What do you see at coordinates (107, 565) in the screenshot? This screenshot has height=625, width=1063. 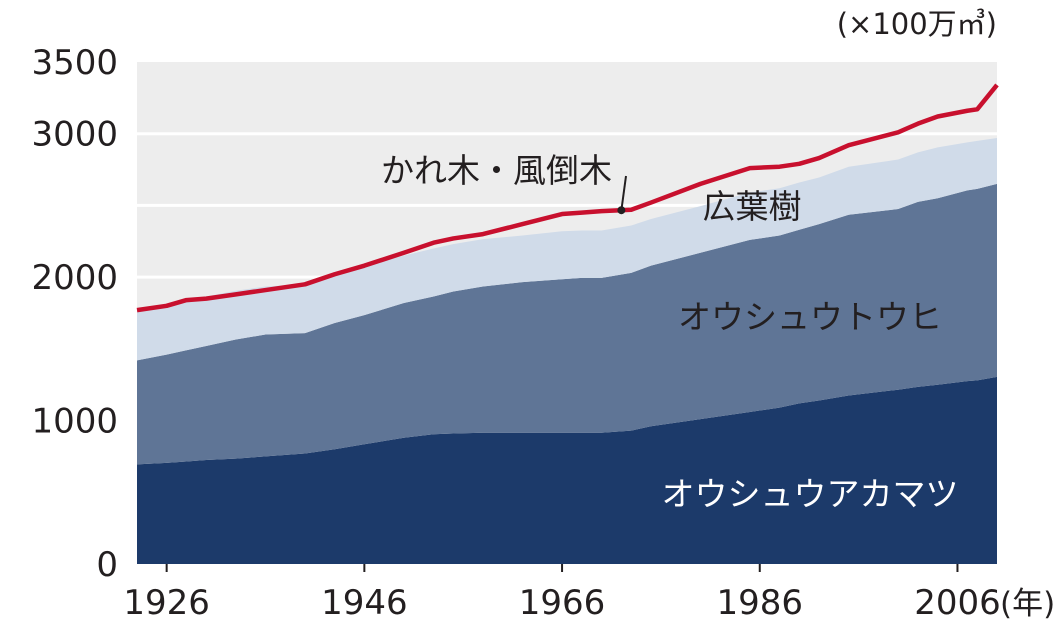 I see `y-tick-label: 0` at bounding box center [107, 565].